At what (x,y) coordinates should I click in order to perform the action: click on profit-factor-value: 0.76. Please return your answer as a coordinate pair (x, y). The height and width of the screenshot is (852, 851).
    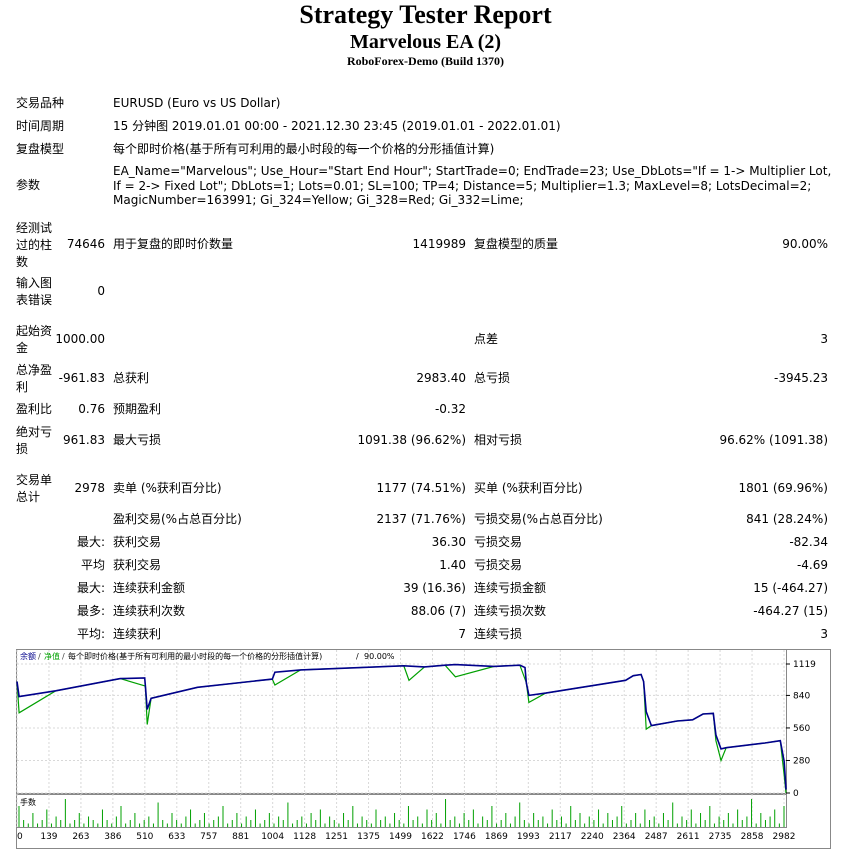
    Looking at the image, I should click on (91, 409).